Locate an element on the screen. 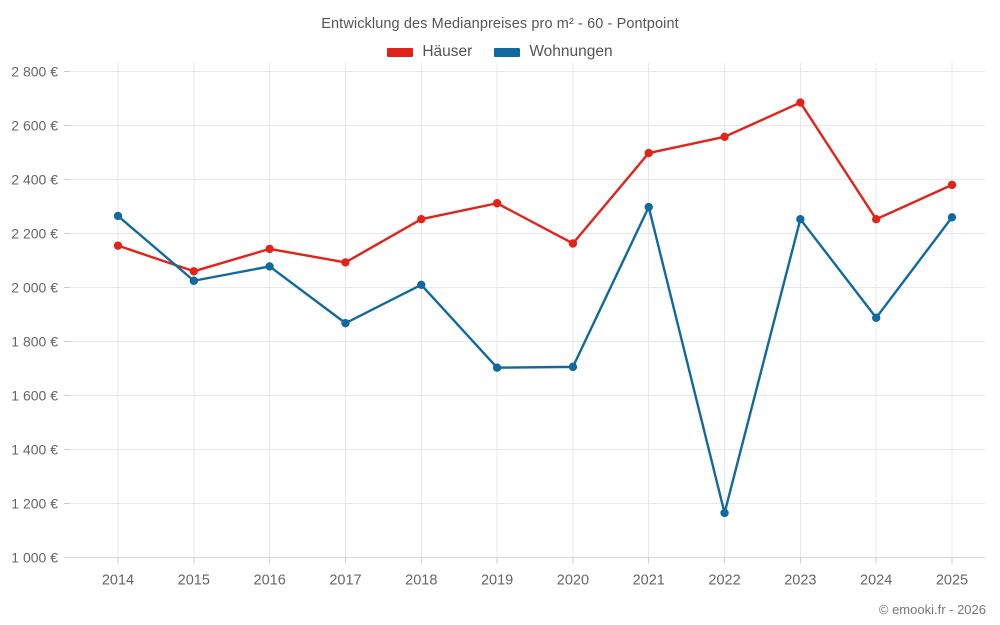  y-axis-tick-label: 2 000 € is located at coordinates (34, 288).